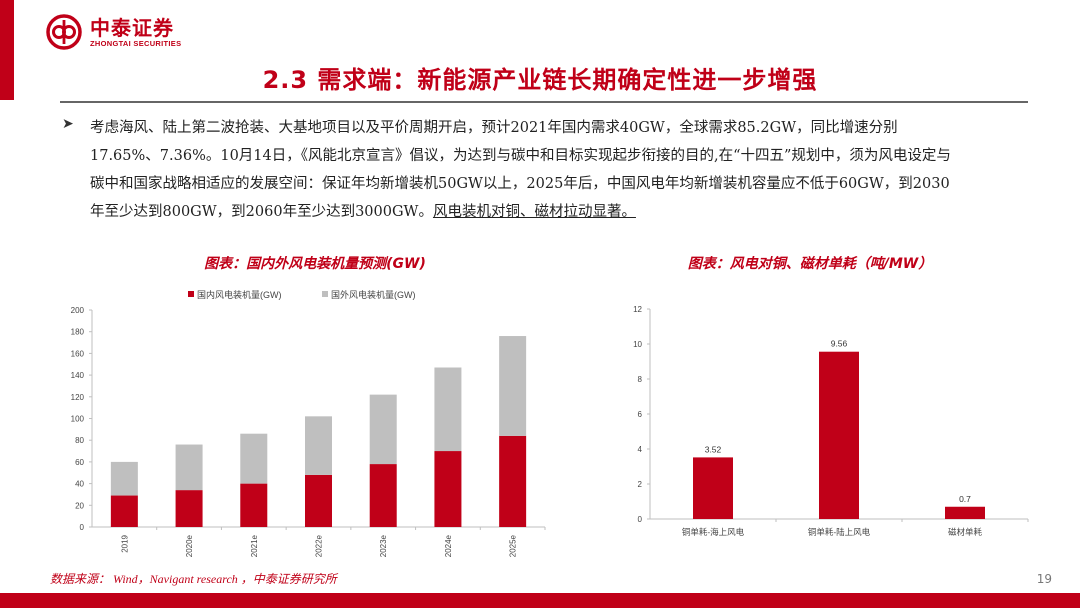 The height and width of the screenshot is (608, 1080). What do you see at coordinates (640, 484) in the screenshot?
I see `y-tick-label: 2` at bounding box center [640, 484].